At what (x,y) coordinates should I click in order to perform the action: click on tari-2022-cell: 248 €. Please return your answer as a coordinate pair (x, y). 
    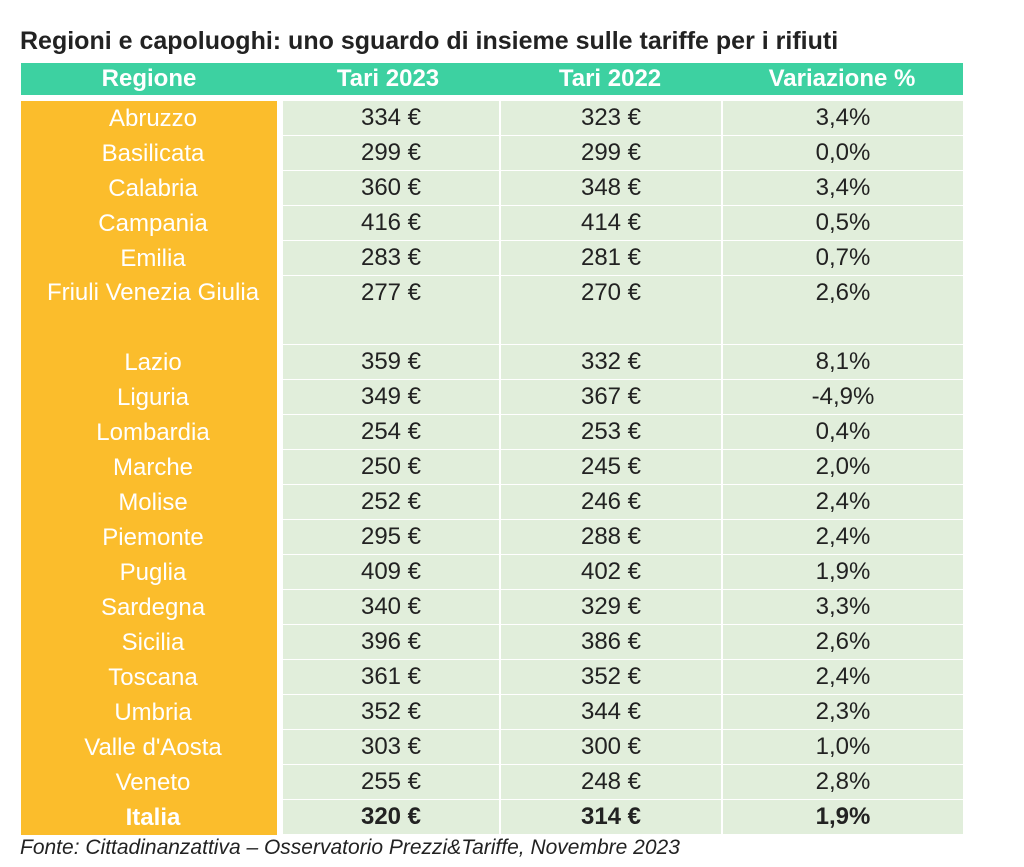
    Looking at the image, I should click on (610, 782).